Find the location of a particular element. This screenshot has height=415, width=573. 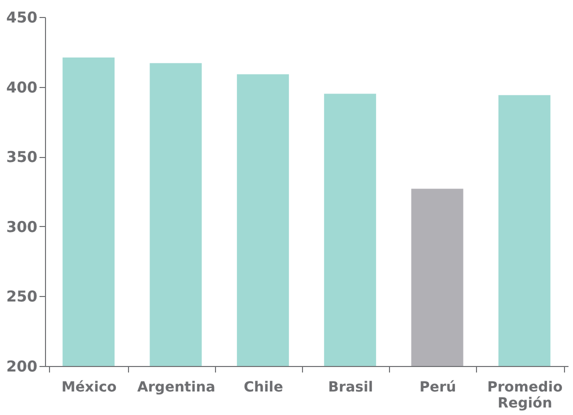

y-tick-label: 400 is located at coordinates (22, 87).